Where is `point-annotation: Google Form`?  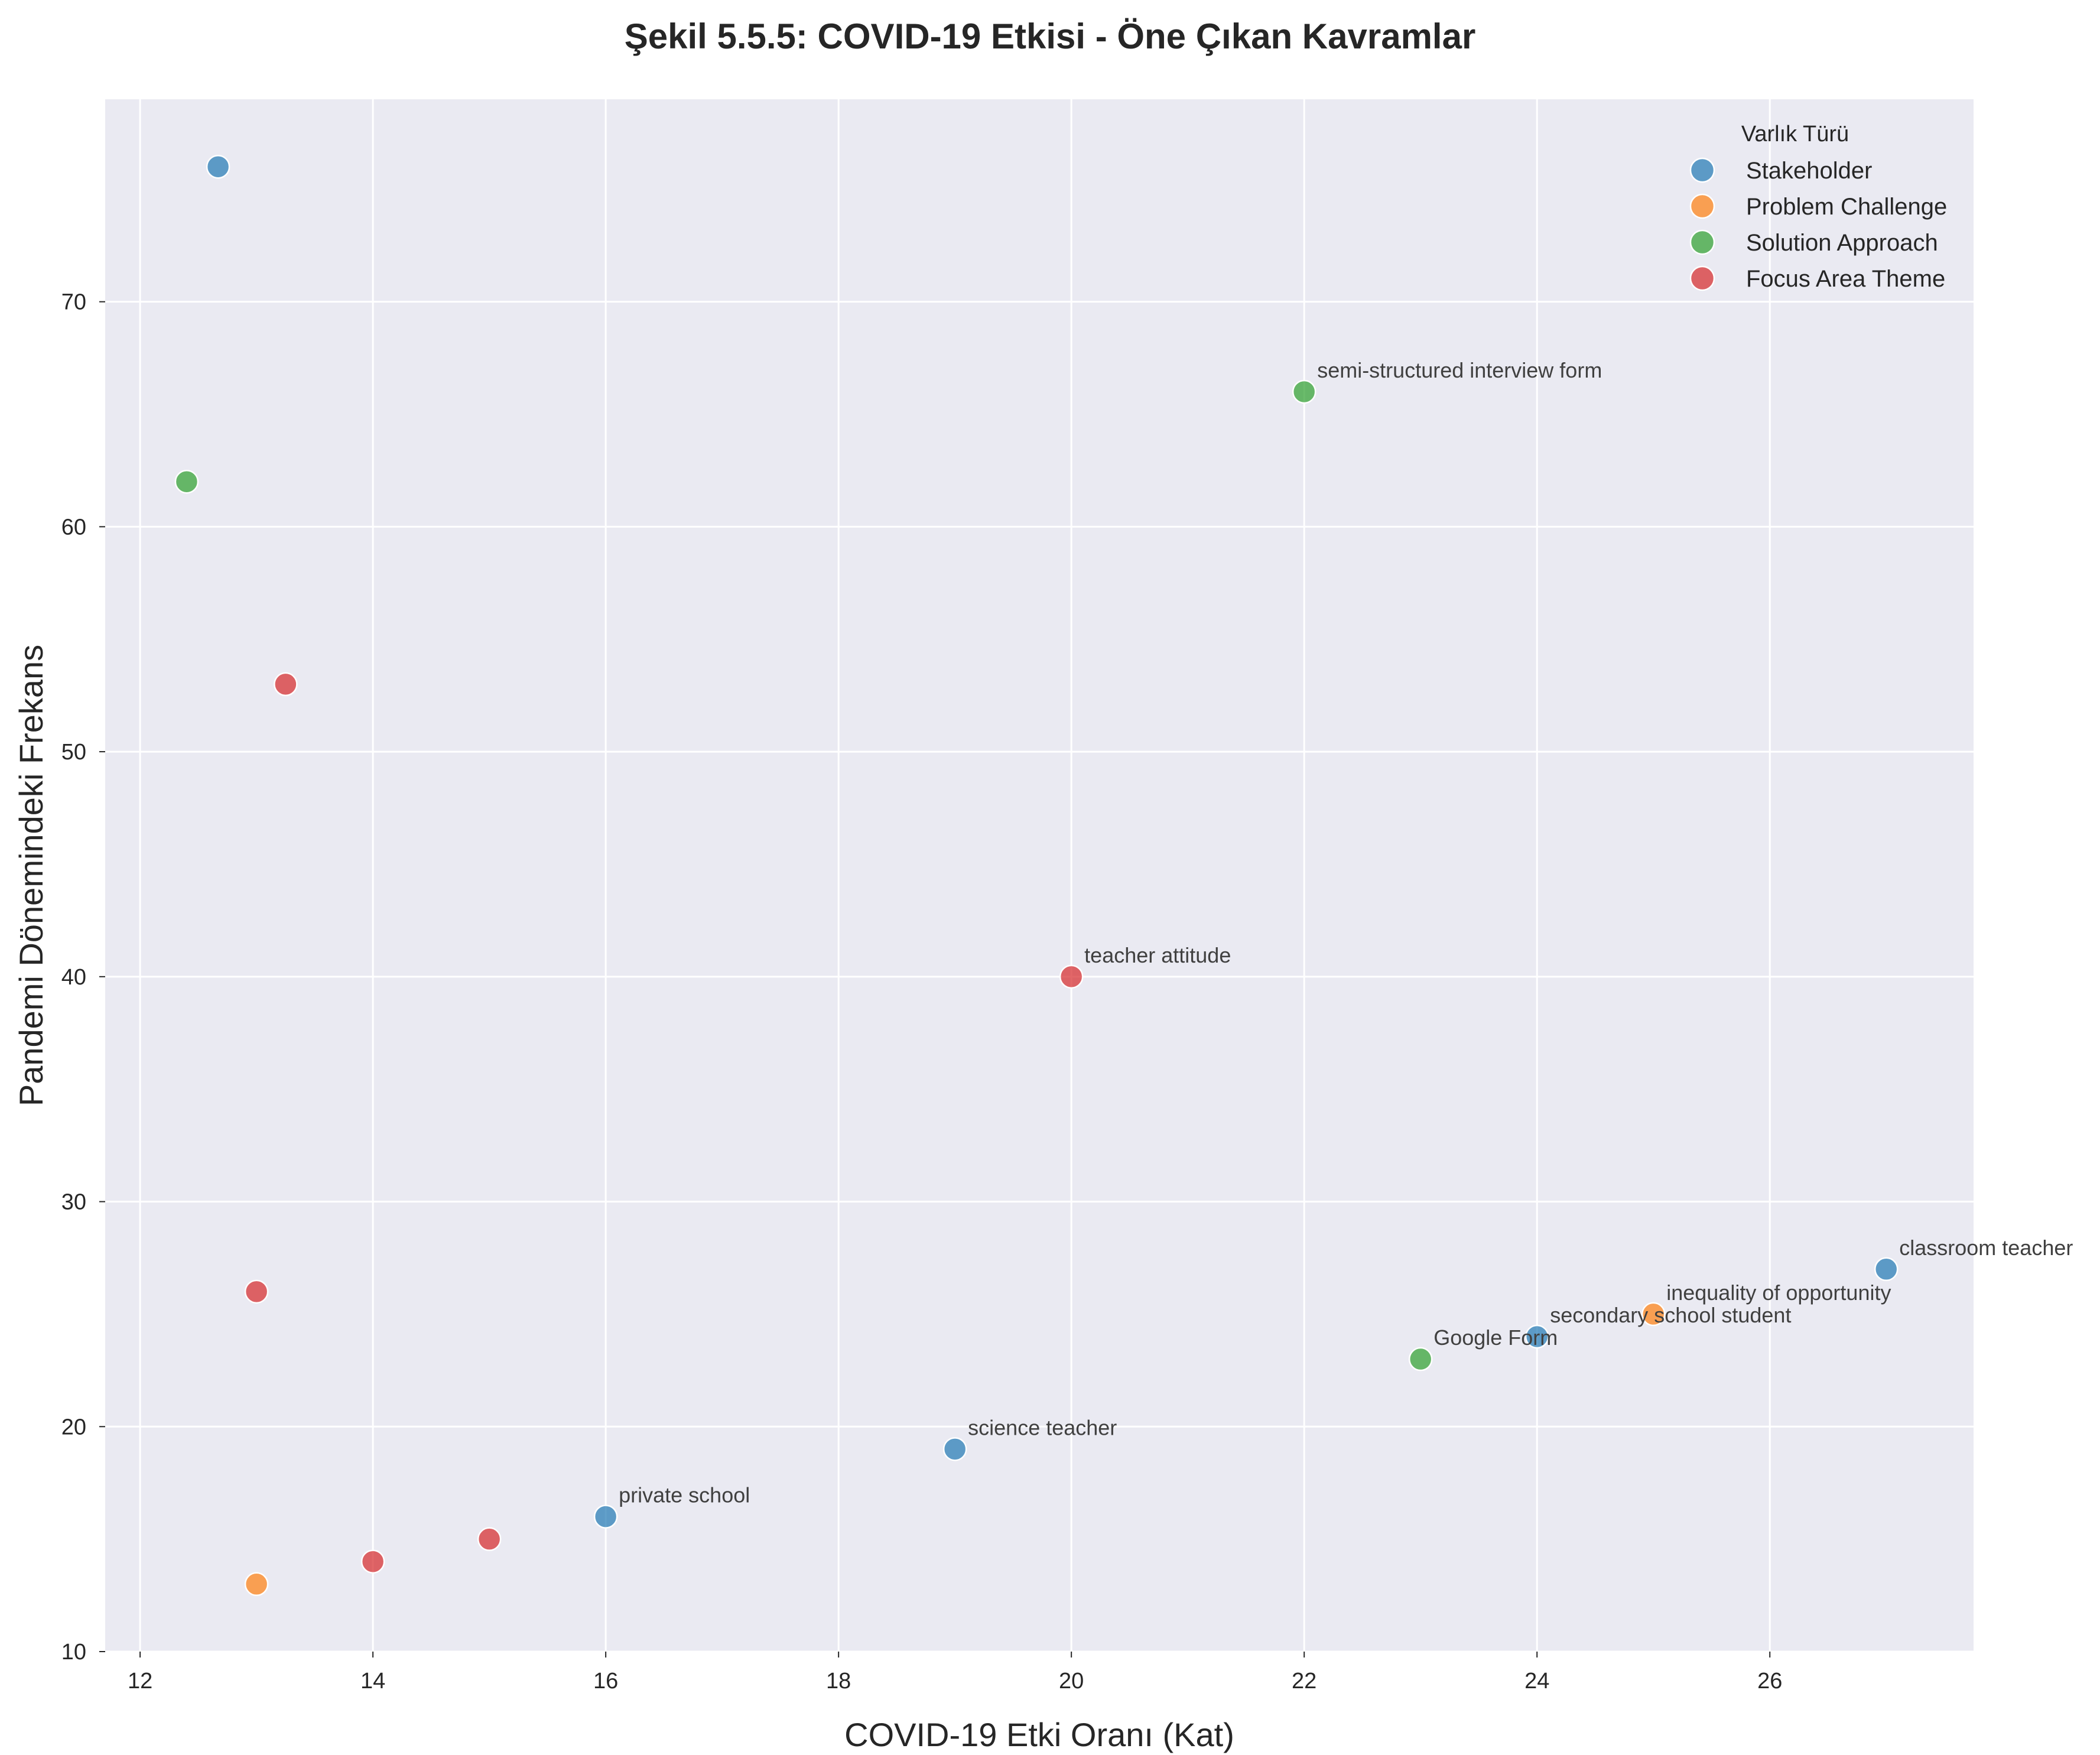 point-annotation: Google Form is located at coordinates (1495, 1338).